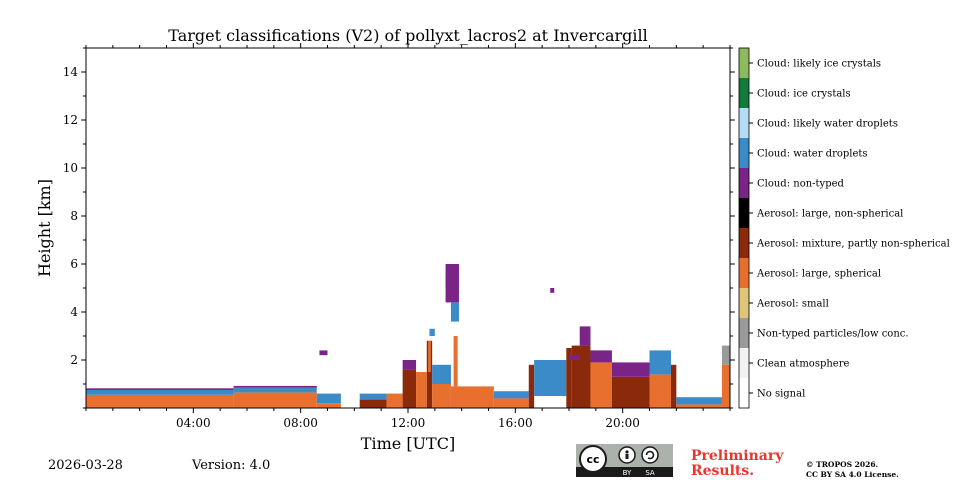 The image size is (960, 480). What do you see at coordinates (70, 168) in the screenshot?
I see `y-tick-label: 10` at bounding box center [70, 168].